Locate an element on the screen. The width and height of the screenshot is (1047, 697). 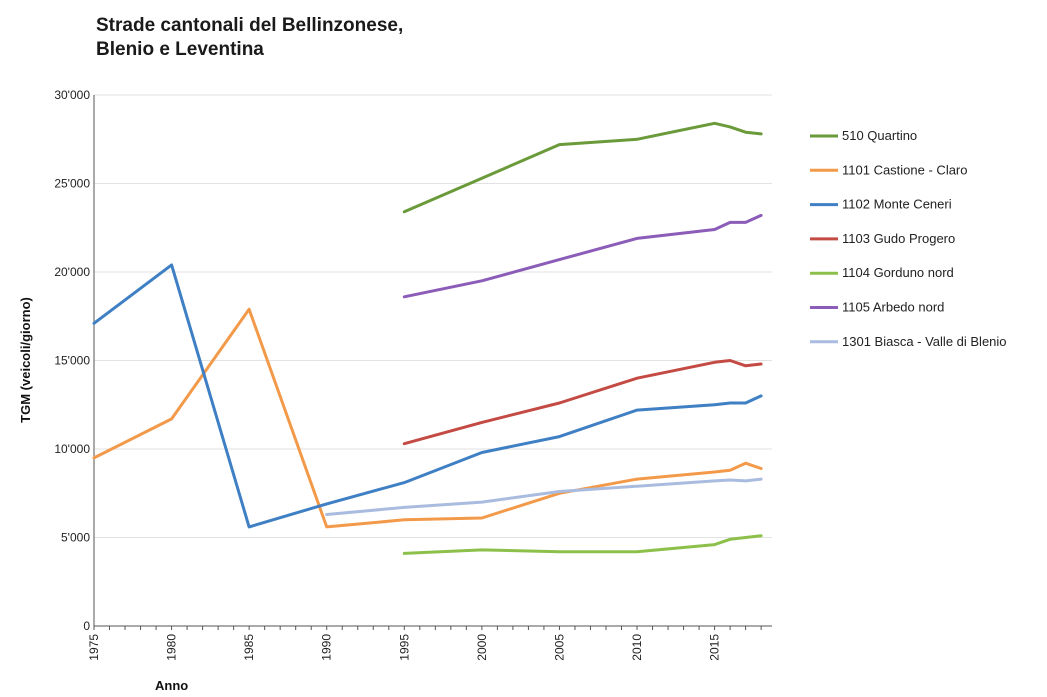
y-tick-labels: 0 5'000 10'000 15'000 20'000 25'000 30'000 is located at coordinates (72, 360).